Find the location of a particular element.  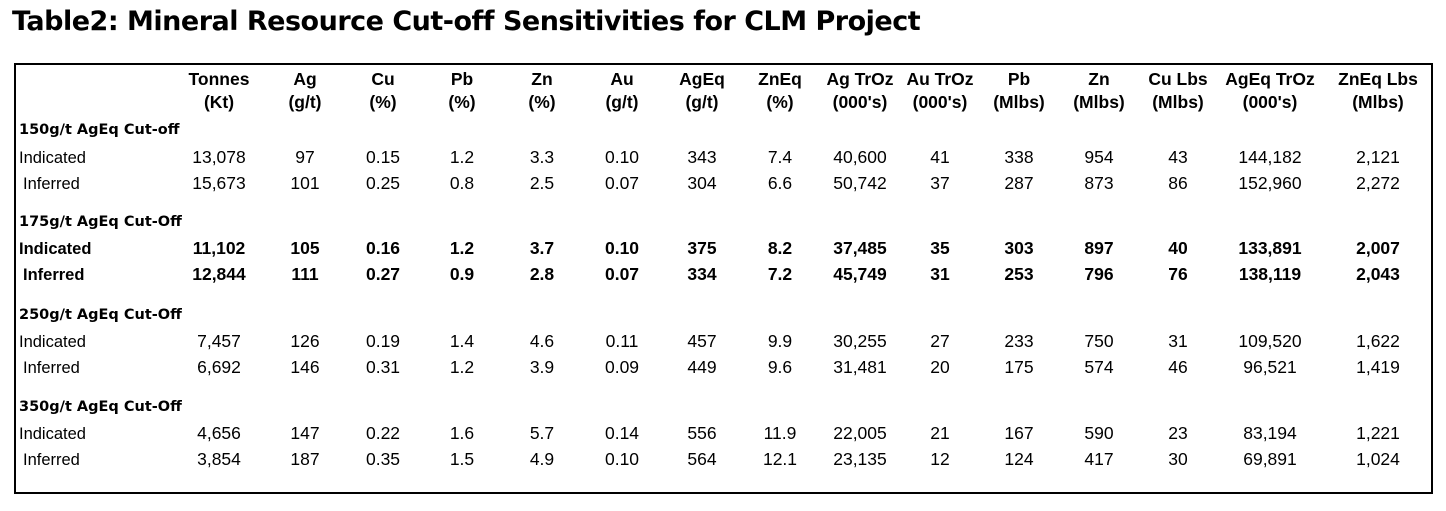

table-cell: 873 is located at coordinates (1099, 183).